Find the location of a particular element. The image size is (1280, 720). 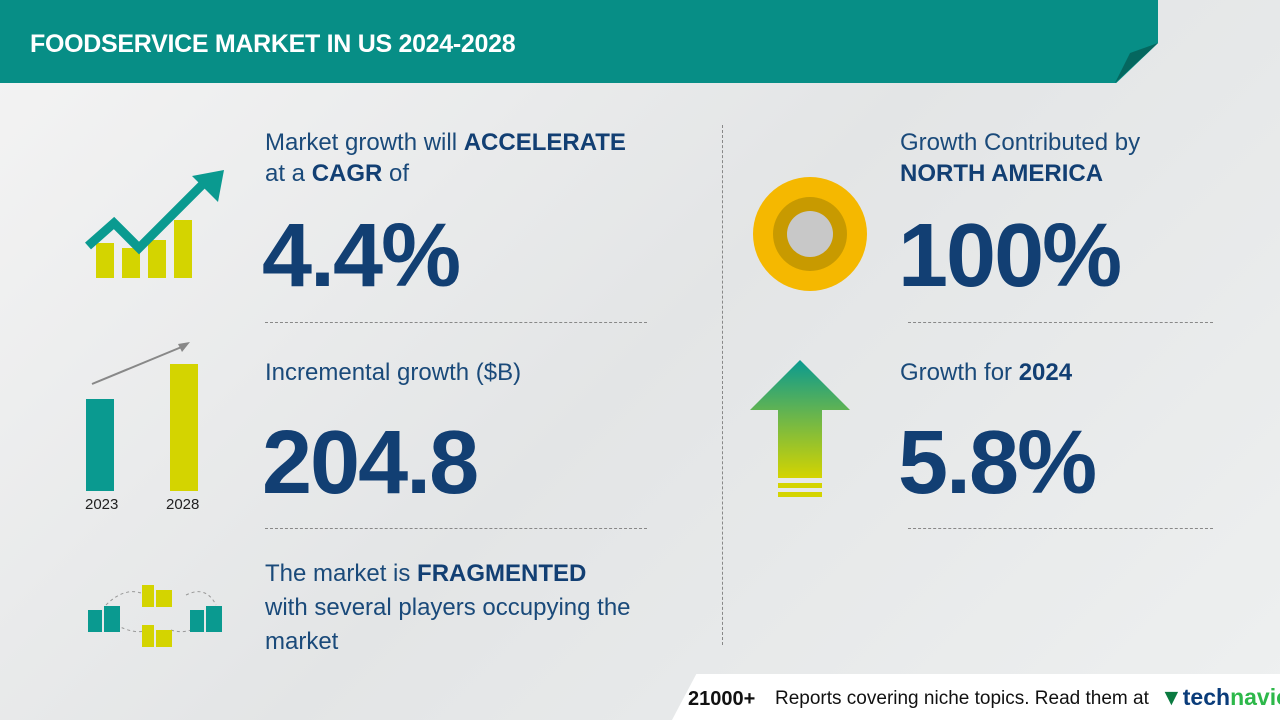

incremental-value: 204.8 is located at coordinates (370, 463).